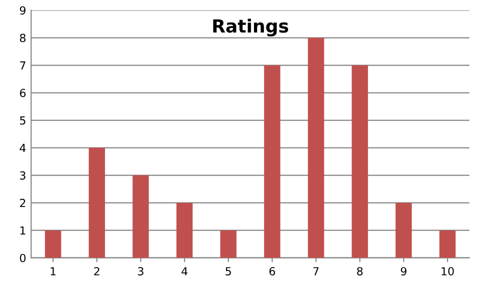  I want to click on y-tick-label: 1, so click(23, 230).